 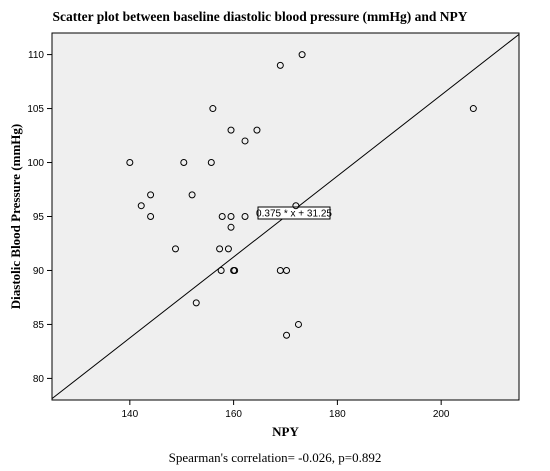 What do you see at coordinates (35, 163) in the screenshot?
I see `y-tick-label: 100` at bounding box center [35, 163].